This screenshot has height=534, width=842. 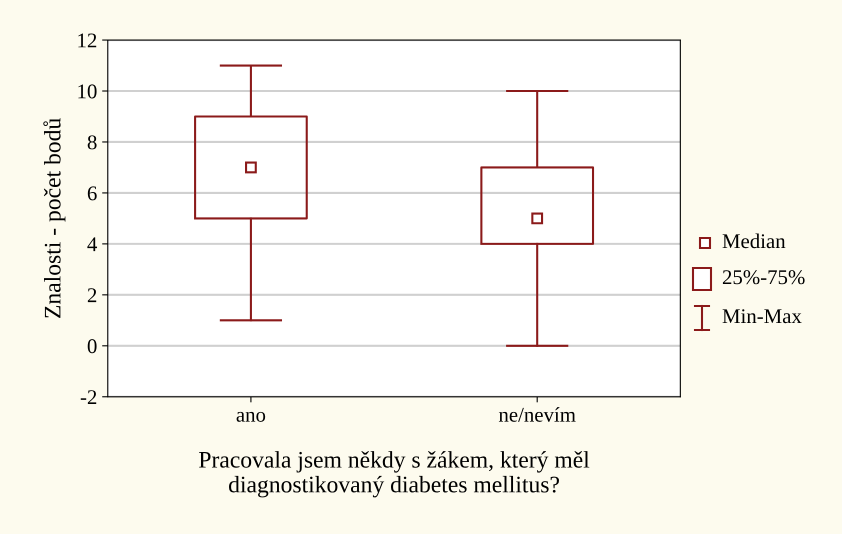 I want to click on y-tick-label: 8, so click(x=92, y=142).